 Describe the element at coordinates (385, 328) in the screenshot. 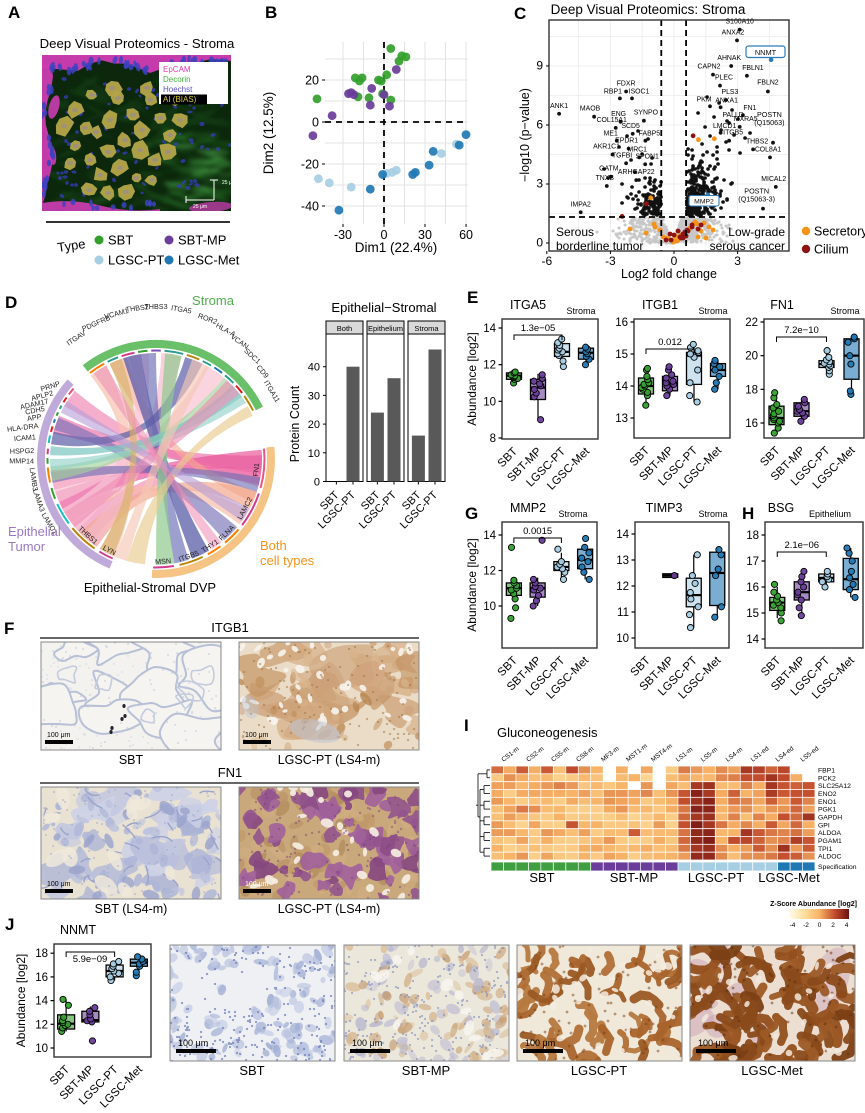

I see `svg-text: Epithelium` at that location.